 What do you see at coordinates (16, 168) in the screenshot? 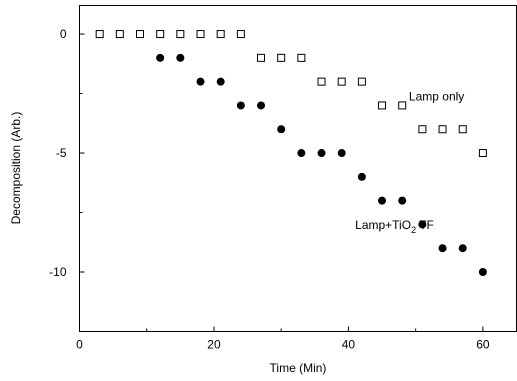
I see `y-axis-label: Decomposition (Arb.)` at bounding box center [16, 168].